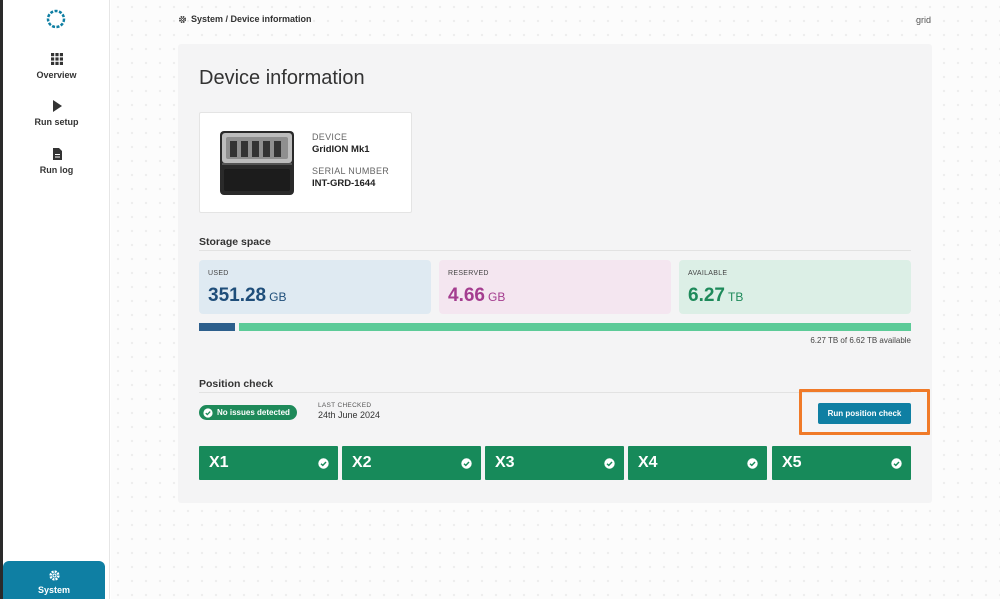 Image resolution: width=1000 pixels, height=599 pixels. Describe the element at coordinates (648, 462) in the screenshot. I see `position-label: X4` at that location.